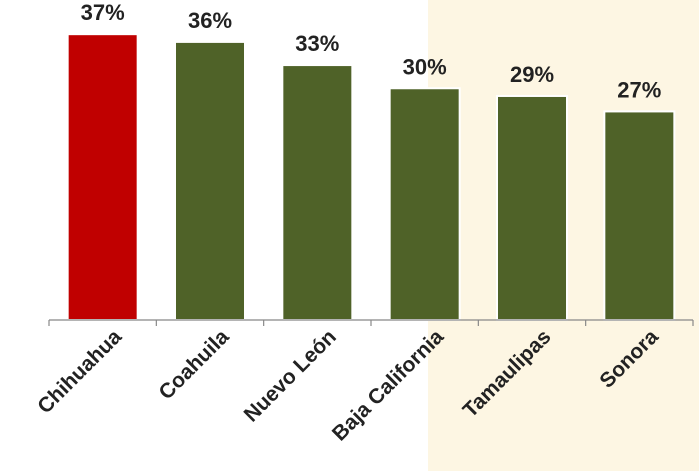 The image size is (699, 471). What do you see at coordinates (639, 89) in the screenshot?
I see `value-label: 27%` at bounding box center [639, 89].